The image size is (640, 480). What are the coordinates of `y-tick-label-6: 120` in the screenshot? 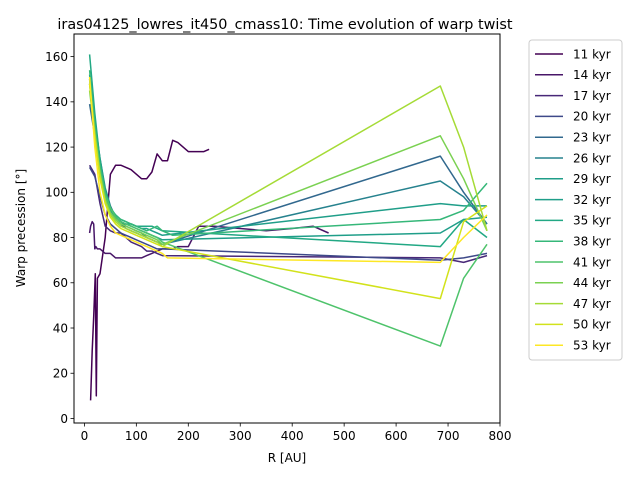 It's located at (56, 147).